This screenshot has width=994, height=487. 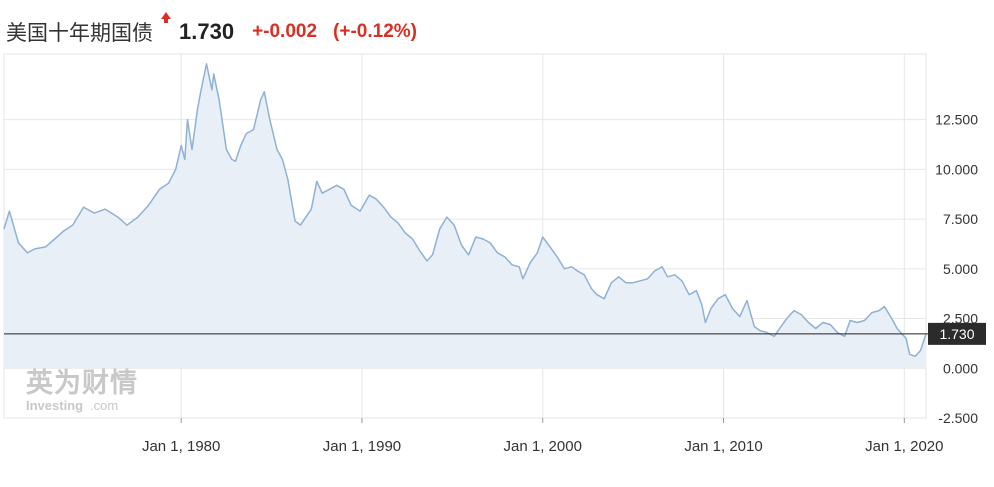 I want to click on x-tick-label: Jan 1, 2010, so click(x=723, y=446).